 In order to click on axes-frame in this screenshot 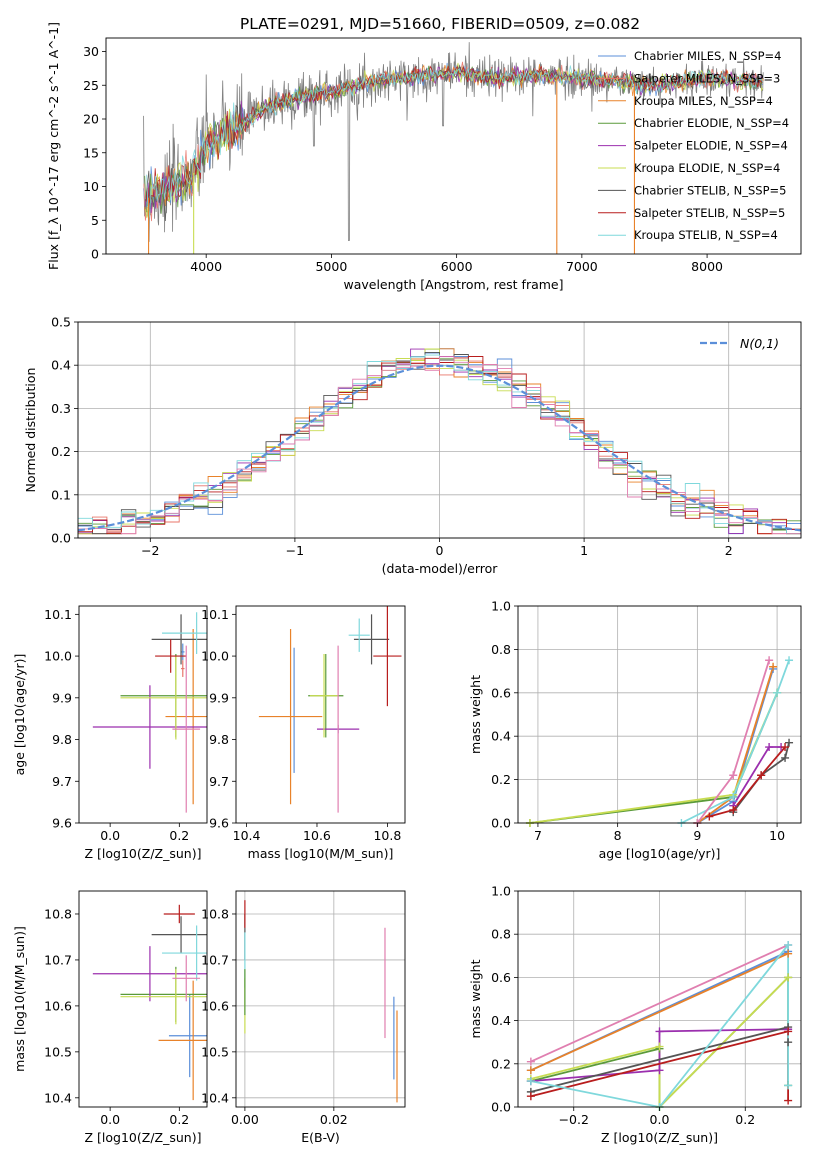, I will do `click(143, 714)`.